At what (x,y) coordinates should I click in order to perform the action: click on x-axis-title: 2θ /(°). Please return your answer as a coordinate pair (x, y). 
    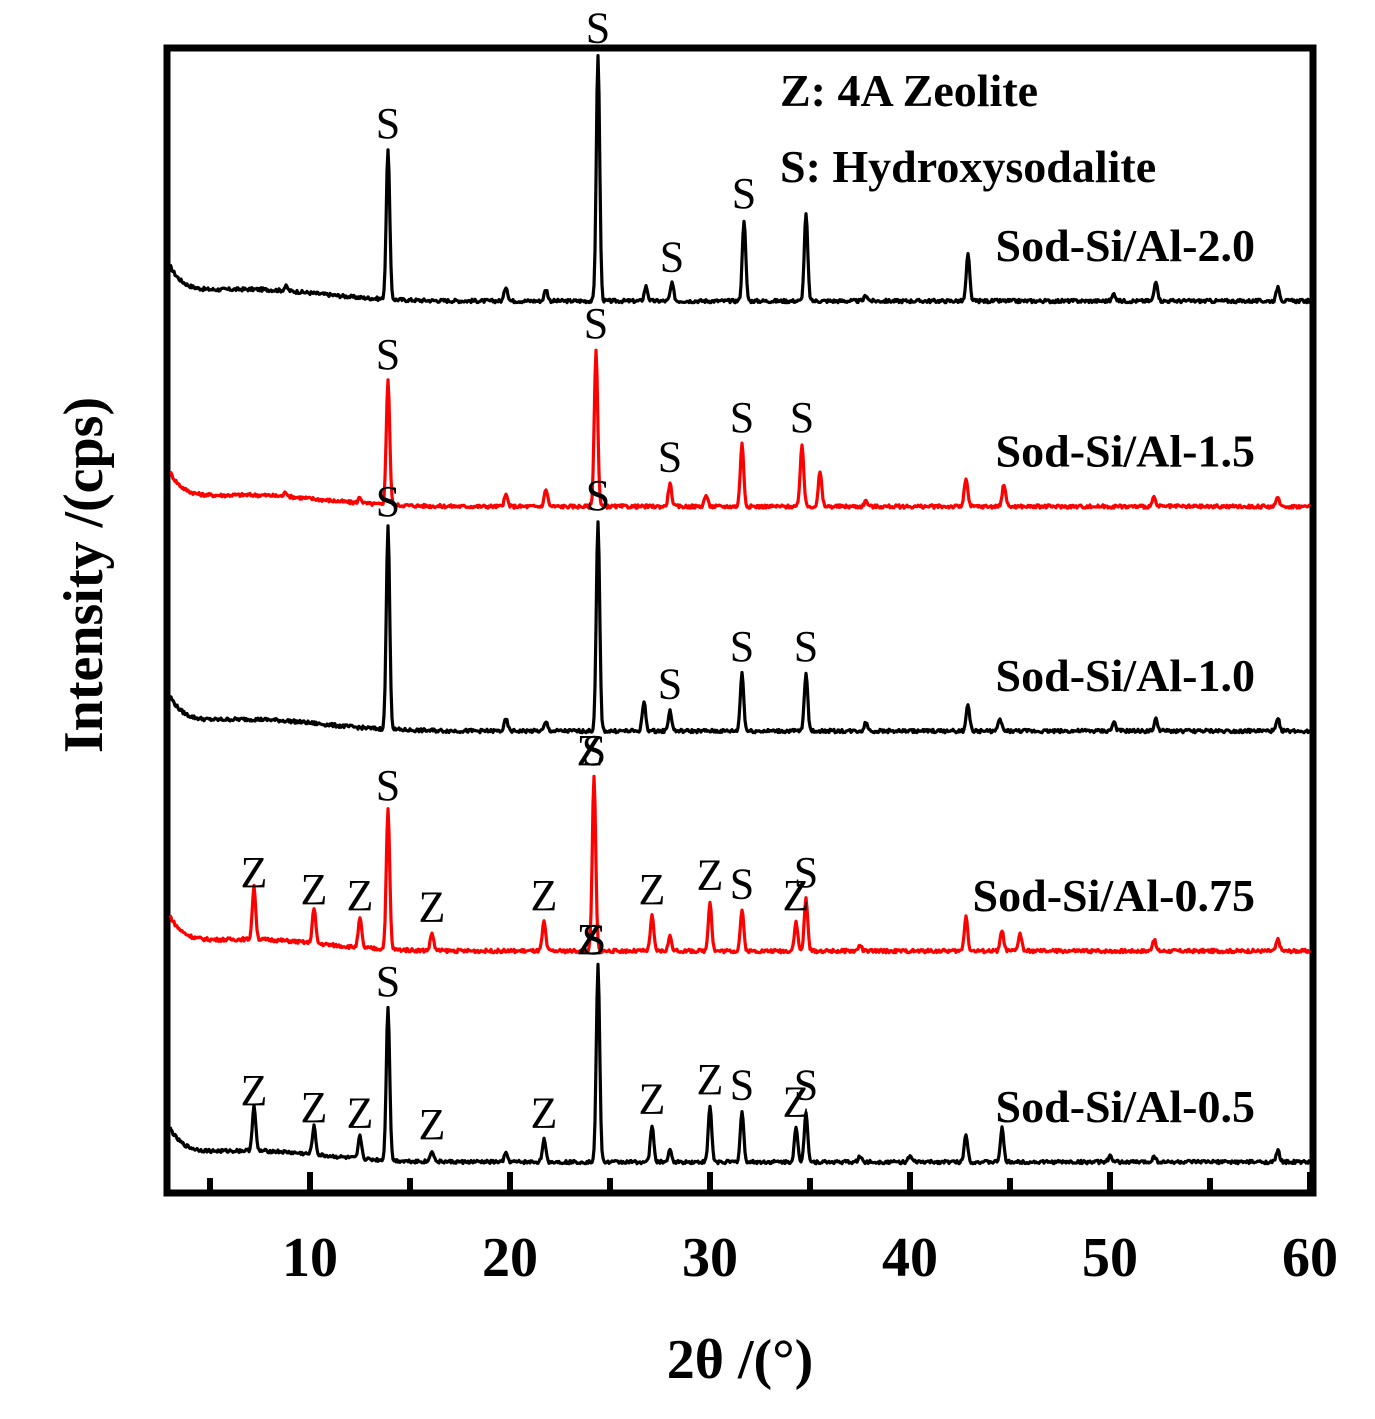
    Looking at the image, I should click on (740, 1360).